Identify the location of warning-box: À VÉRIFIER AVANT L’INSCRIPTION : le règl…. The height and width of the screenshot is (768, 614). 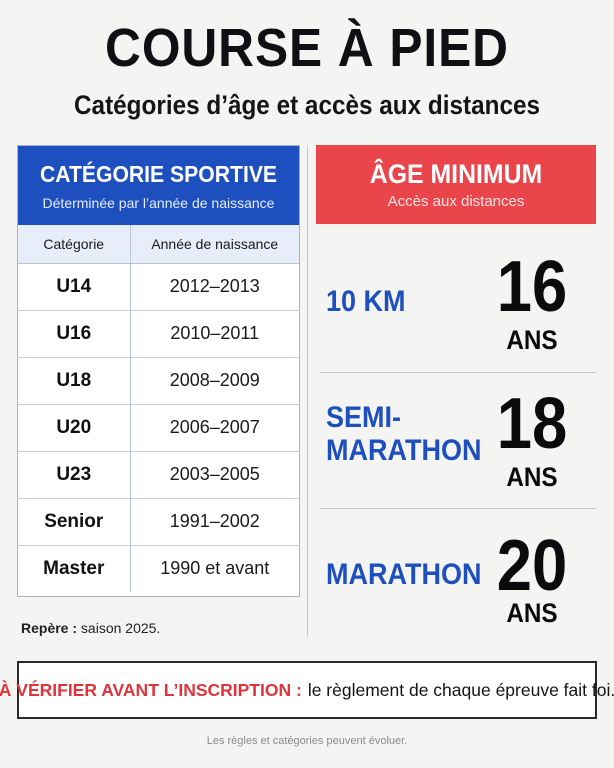
(307, 690).